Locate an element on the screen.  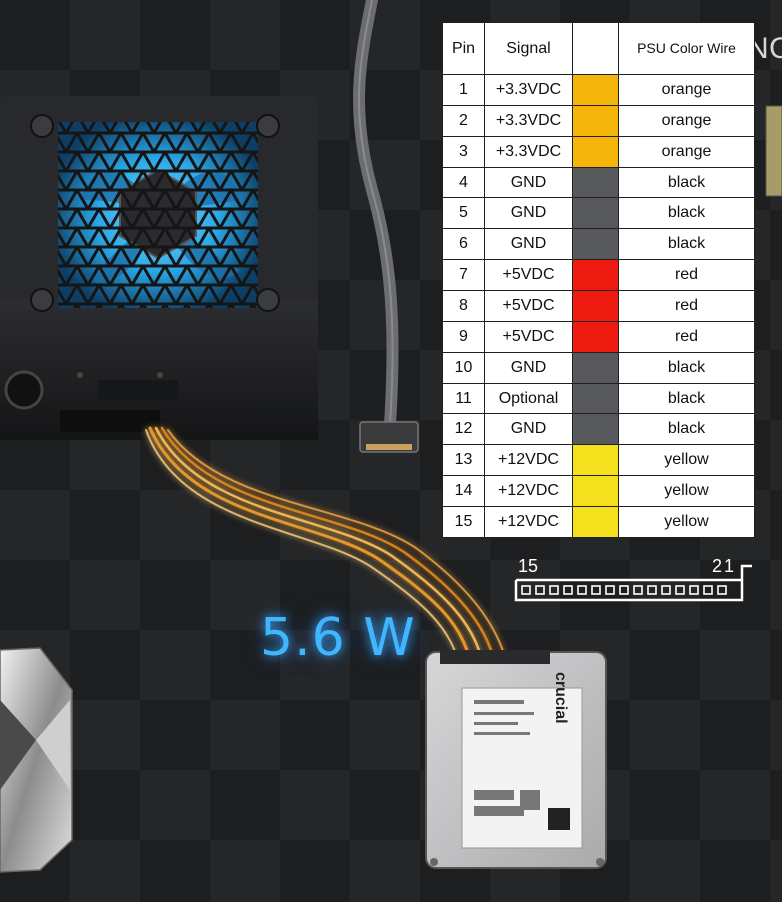
table-row: 8 +5VDC red is located at coordinates (598, 306).